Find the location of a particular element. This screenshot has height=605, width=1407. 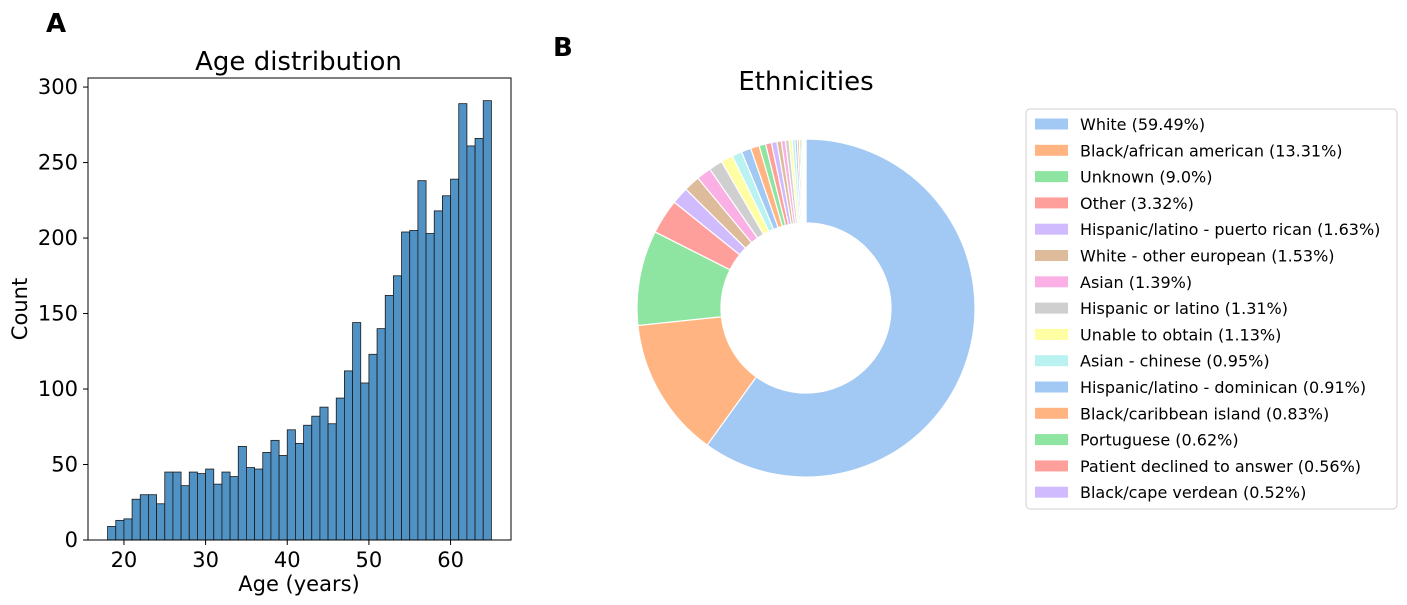

legend-label: Unknown (9.0%) is located at coordinates (1146, 177).